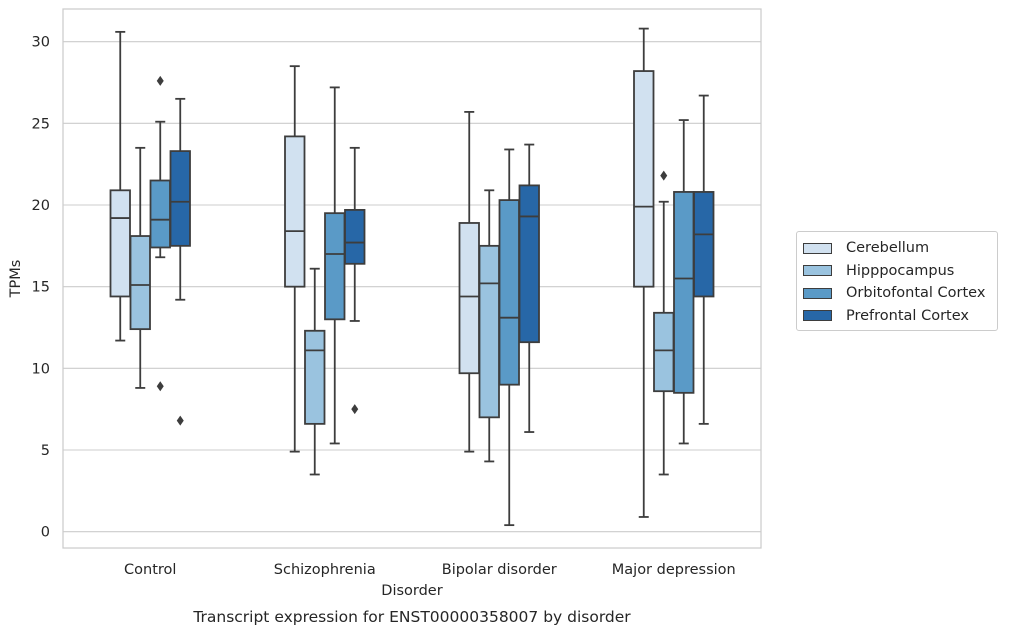  I want to click on y-tick-label: 0, so click(45, 533).